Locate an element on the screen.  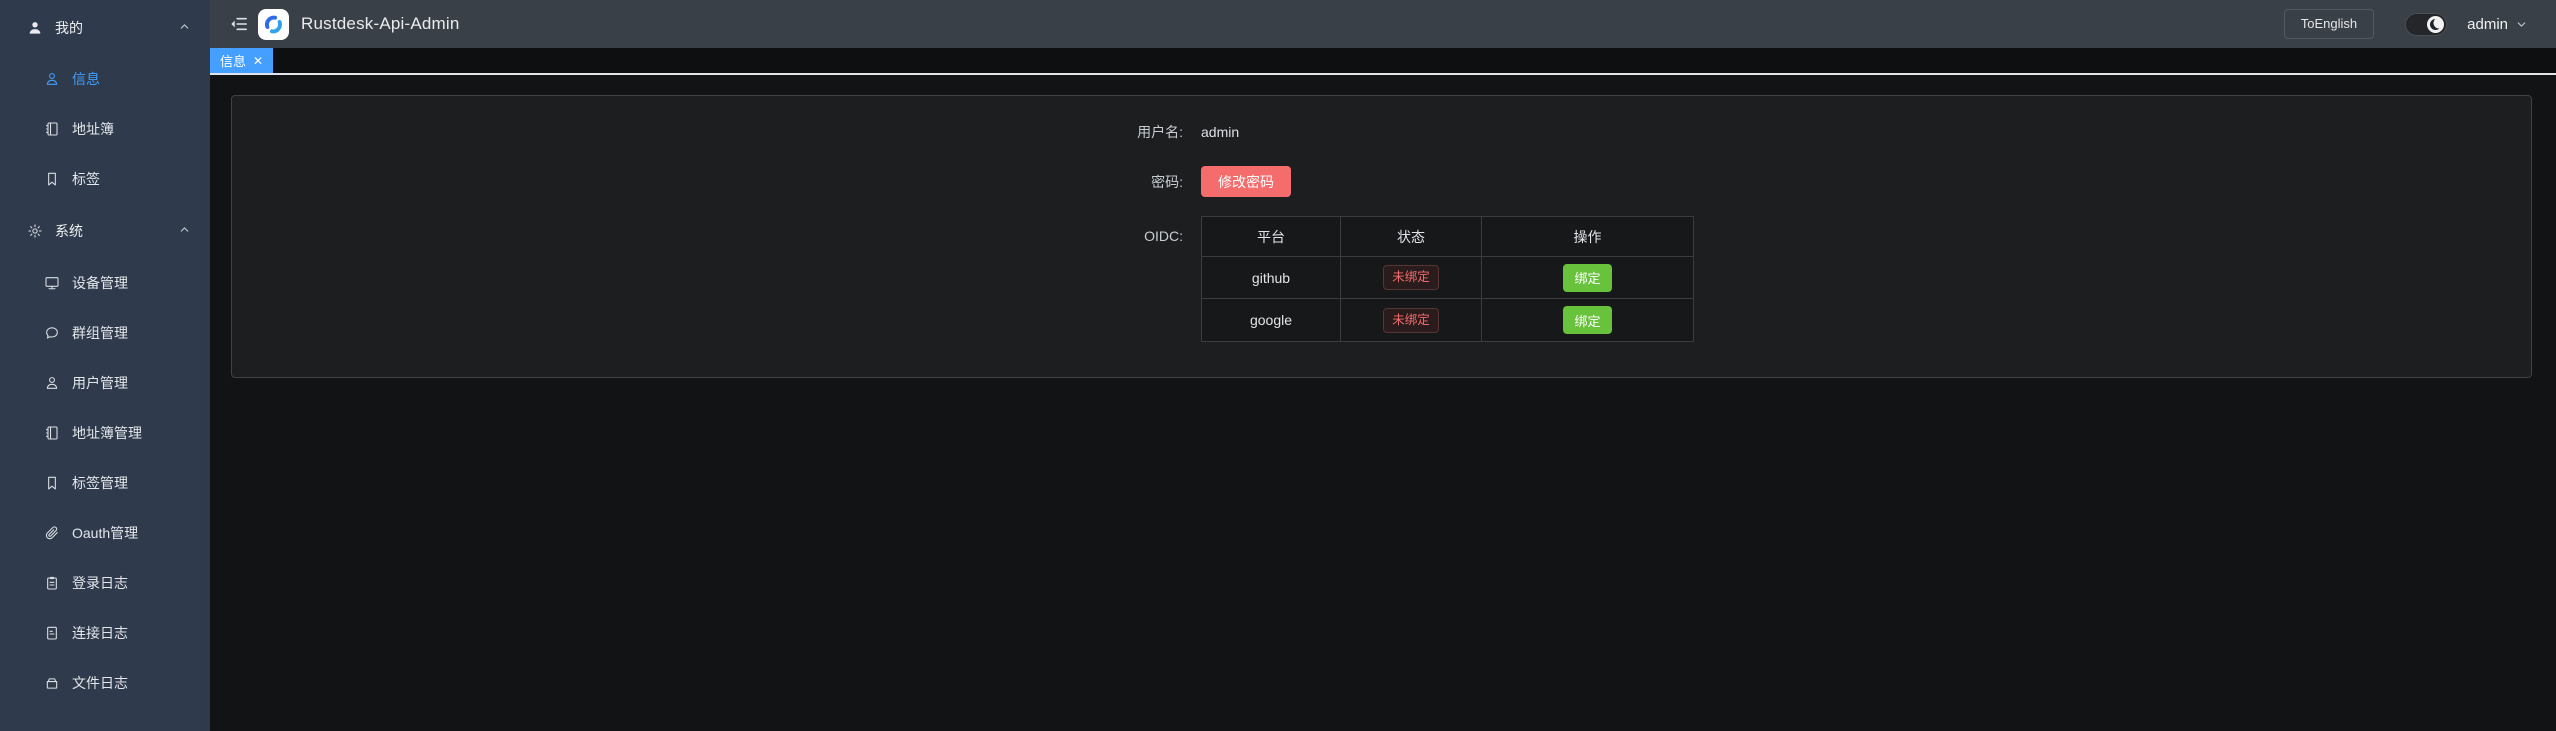
user-filled-icon is located at coordinates (35, 28).